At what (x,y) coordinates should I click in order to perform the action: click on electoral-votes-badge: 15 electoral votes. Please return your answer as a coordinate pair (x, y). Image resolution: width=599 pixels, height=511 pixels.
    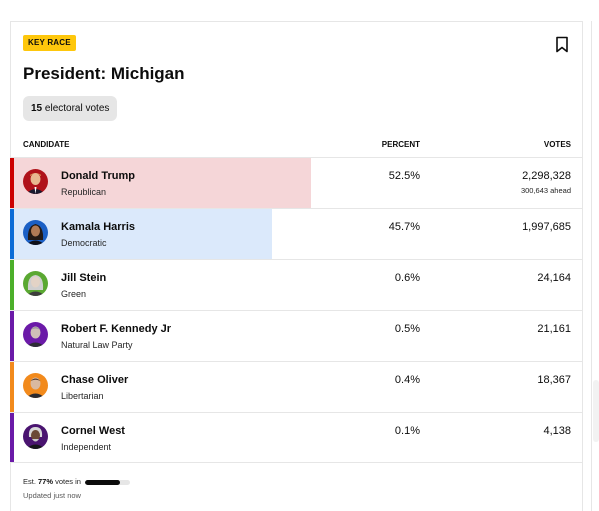
    Looking at the image, I should click on (70, 108).